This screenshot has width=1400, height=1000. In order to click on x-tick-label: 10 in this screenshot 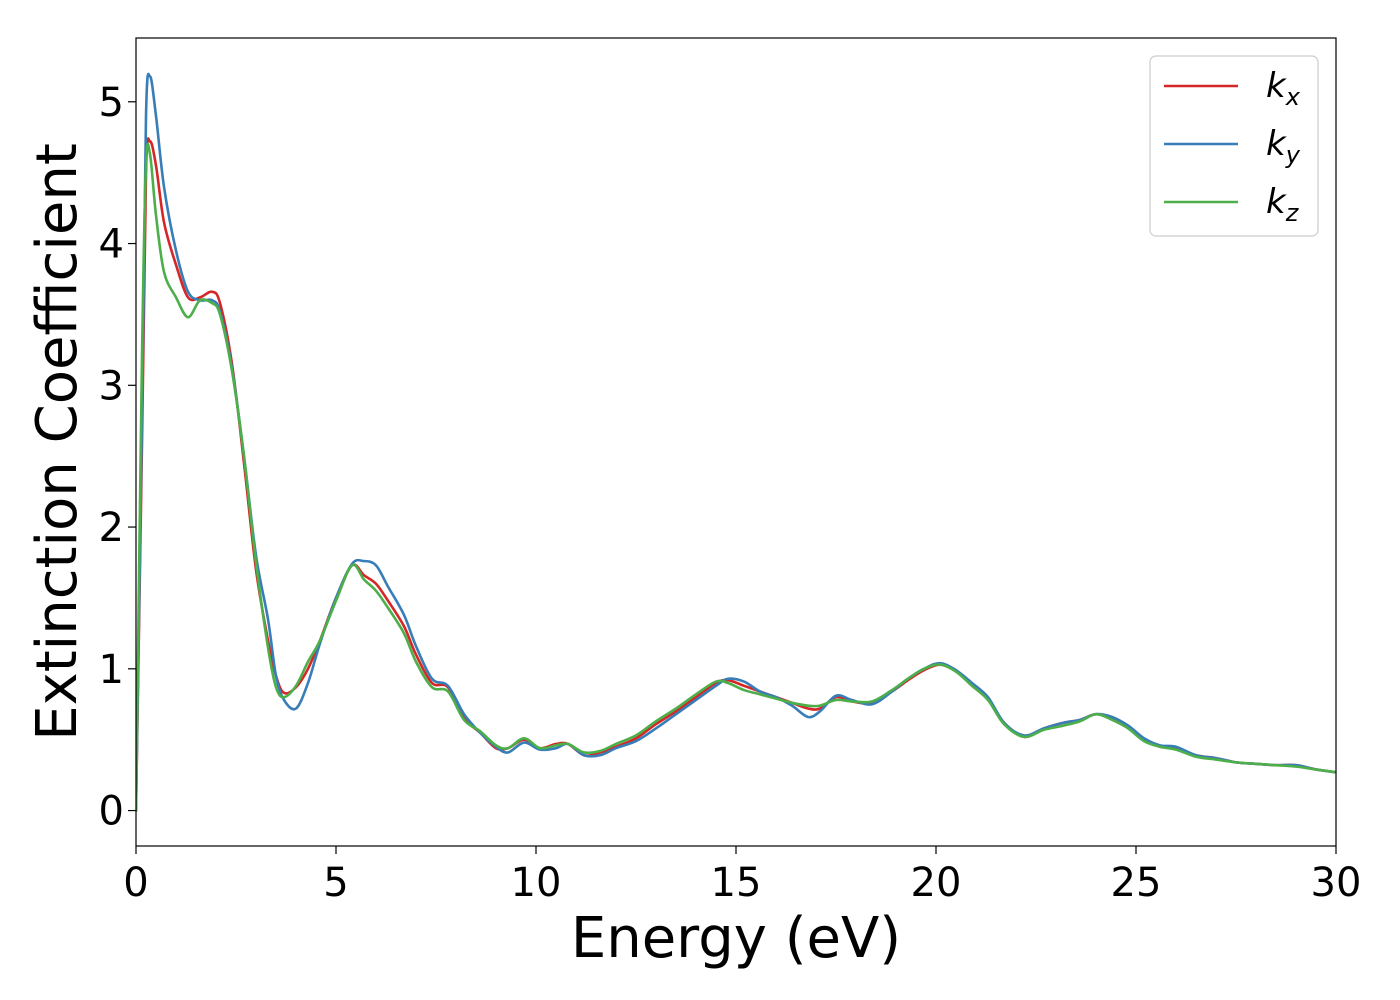, I will do `click(536, 883)`.